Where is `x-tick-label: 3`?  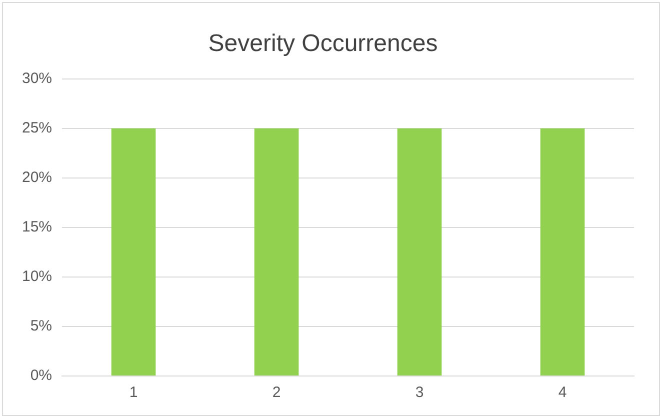
x-tick-label: 3 is located at coordinates (419, 393).